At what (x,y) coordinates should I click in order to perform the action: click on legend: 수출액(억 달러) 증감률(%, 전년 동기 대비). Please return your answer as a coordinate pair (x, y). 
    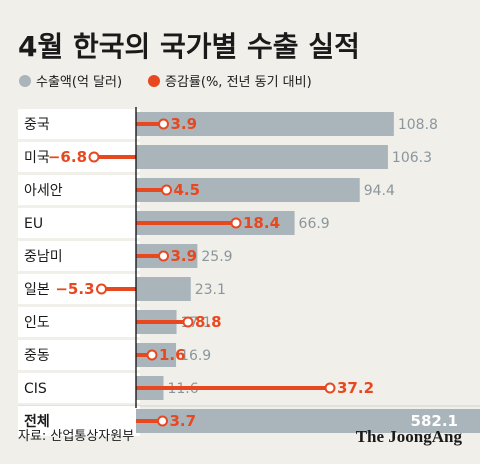
    Looking at the image, I should click on (165, 82).